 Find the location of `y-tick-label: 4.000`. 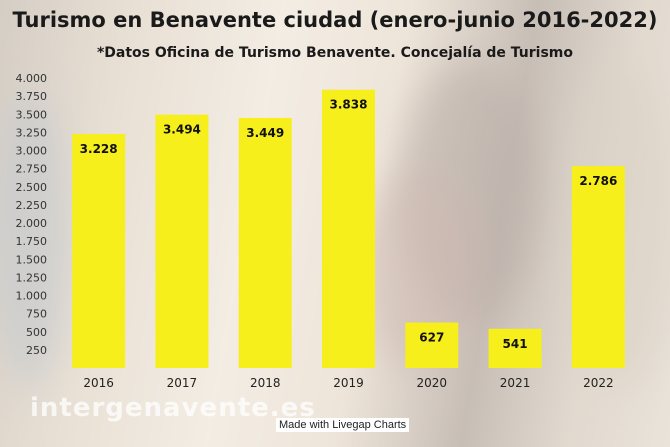

y-tick-label: 4.000 is located at coordinates (32, 78).